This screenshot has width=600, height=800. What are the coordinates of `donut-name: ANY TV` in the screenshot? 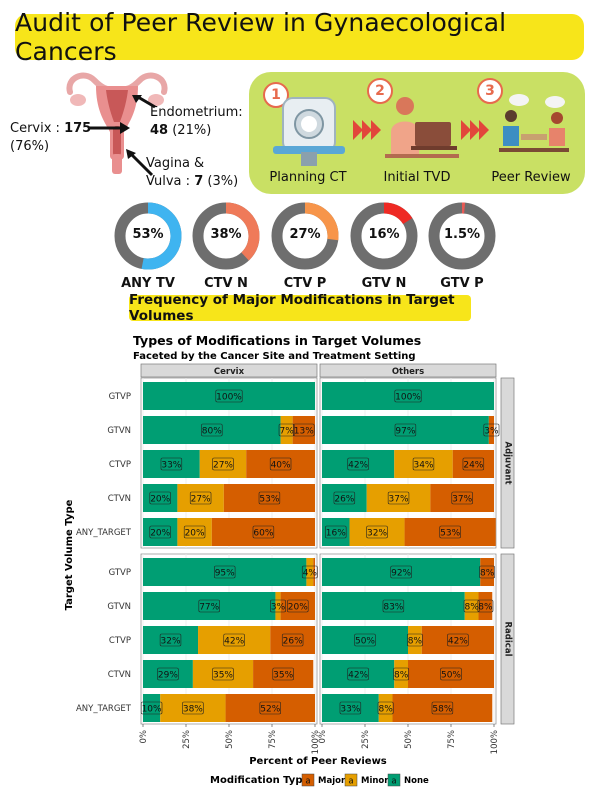 It's located at (148, 283).